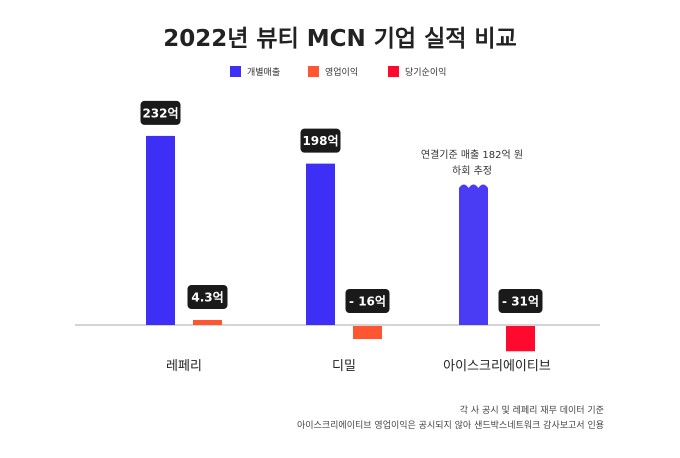 The width and height of the screenshot is (680, 458). I want to click on legend: 개별매출 영업이익 당기순이익, so click(338, 72).